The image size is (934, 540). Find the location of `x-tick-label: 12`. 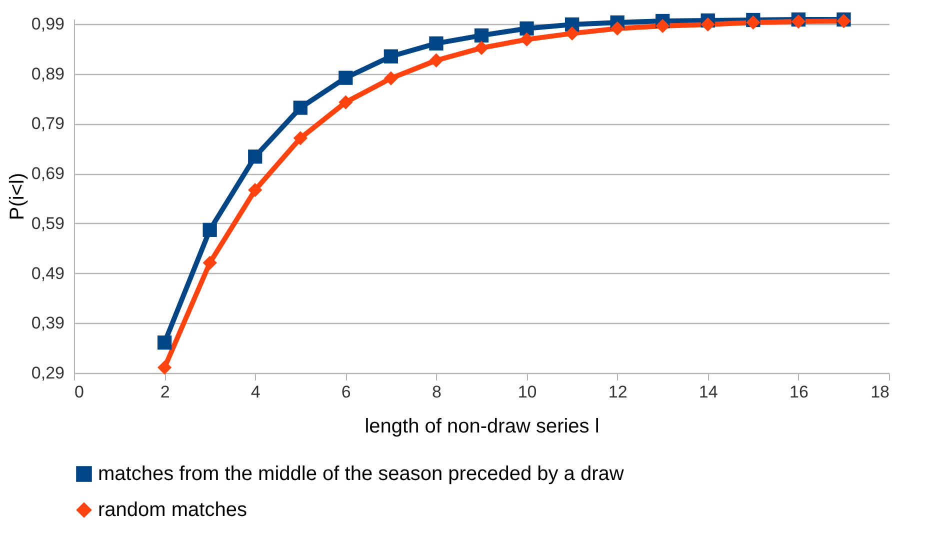

x-tick-label: 12 is located at coordinates (618, 392).